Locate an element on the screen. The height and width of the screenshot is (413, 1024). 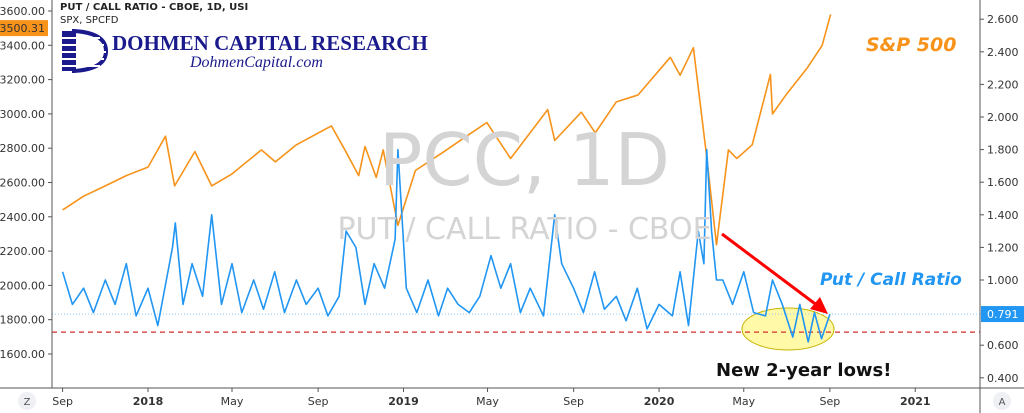
watermark-name: PUT / CALL RATIO - CBOE is located at coordinates (524, 229).